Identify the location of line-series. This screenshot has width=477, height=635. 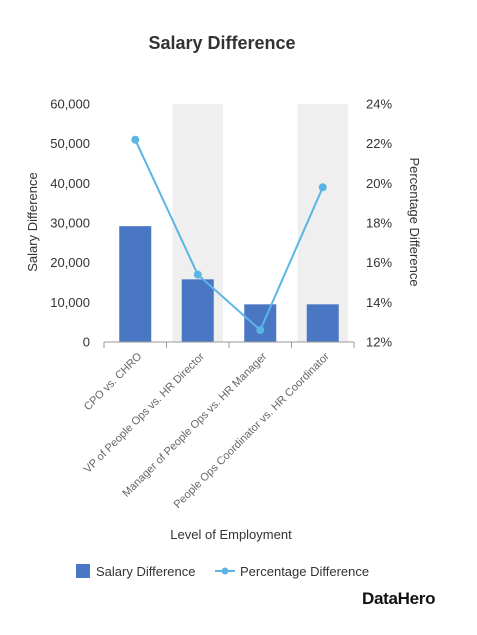
(229, 235).